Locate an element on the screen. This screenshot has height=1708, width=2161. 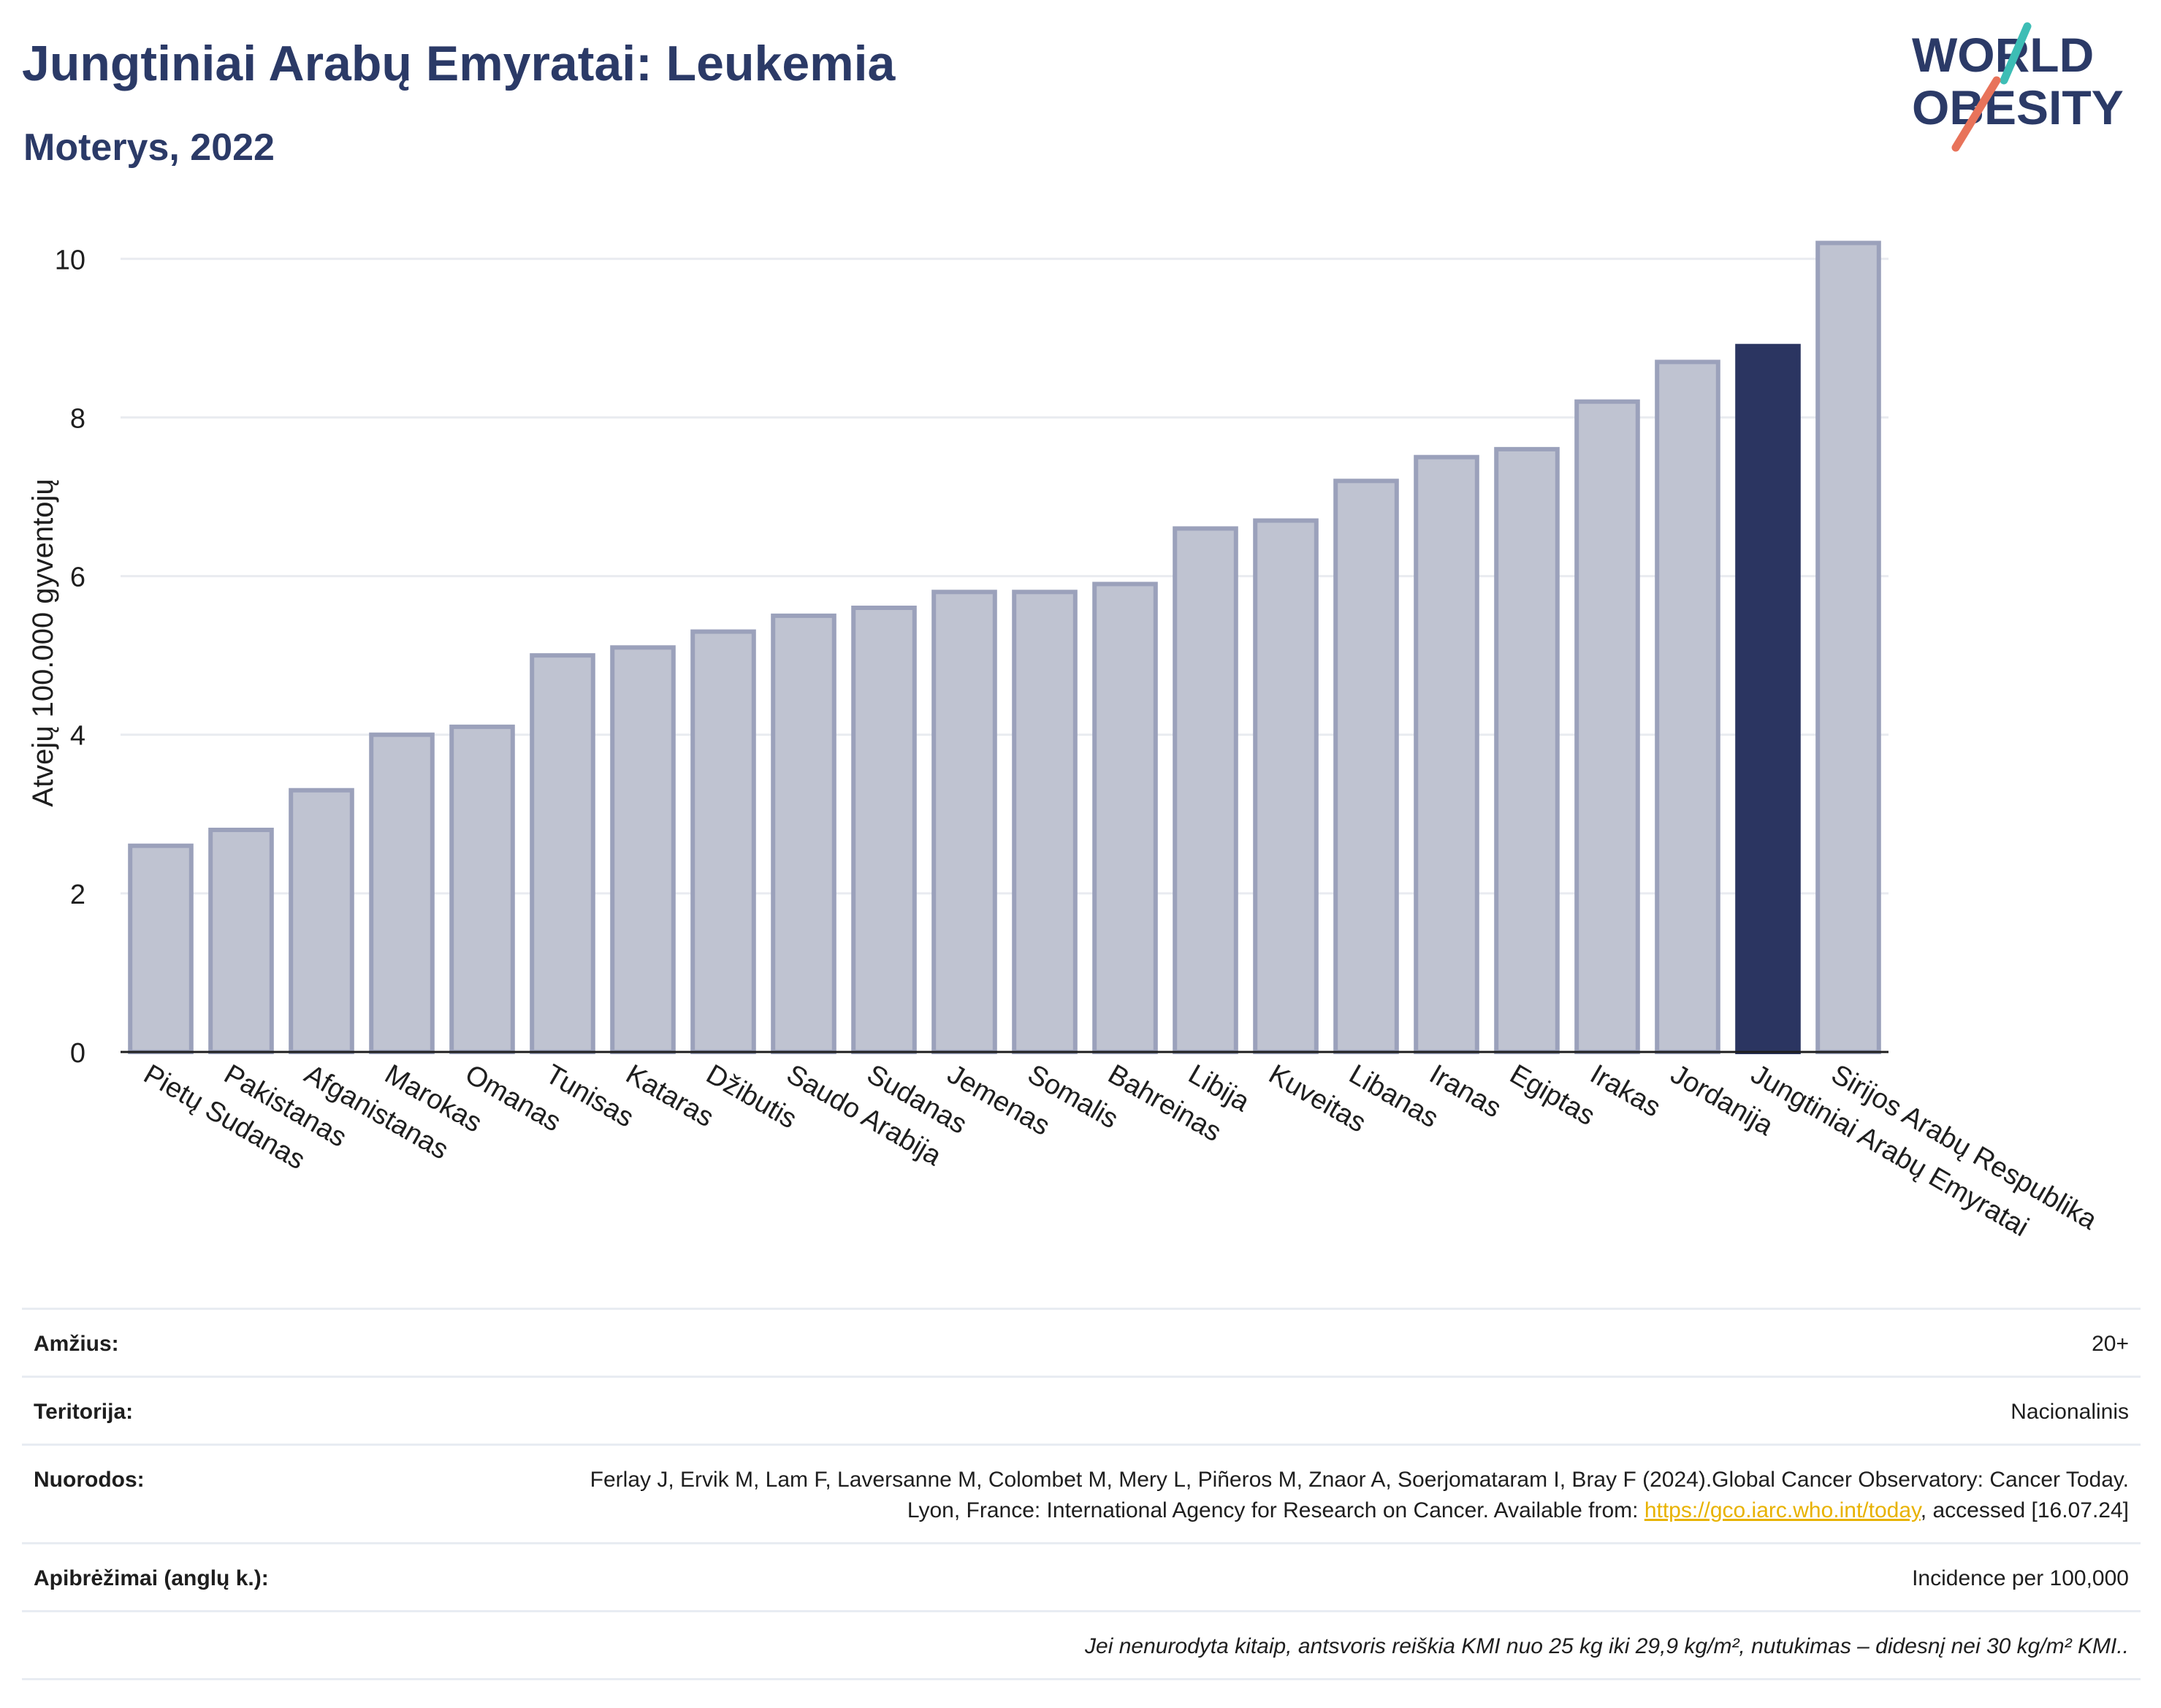
y-tick-label: 2 is located at coordinates (77, 895).